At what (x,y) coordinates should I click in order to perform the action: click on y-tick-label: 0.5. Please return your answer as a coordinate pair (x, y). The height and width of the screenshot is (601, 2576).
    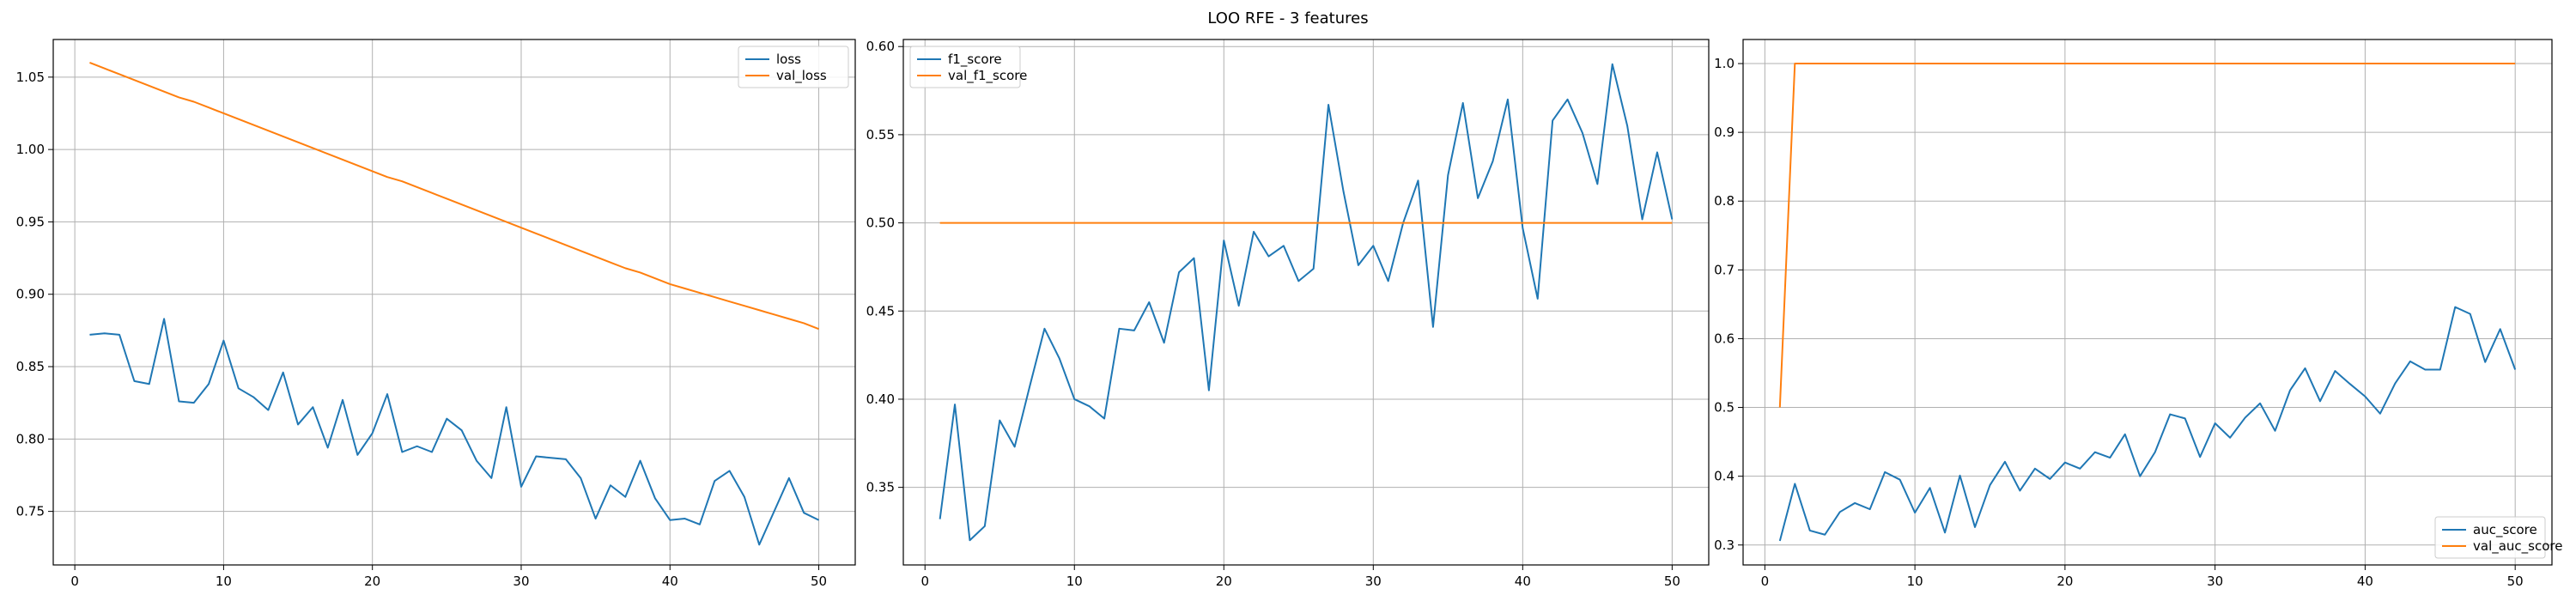
    Looking at the image, I should click on (1725, 408).